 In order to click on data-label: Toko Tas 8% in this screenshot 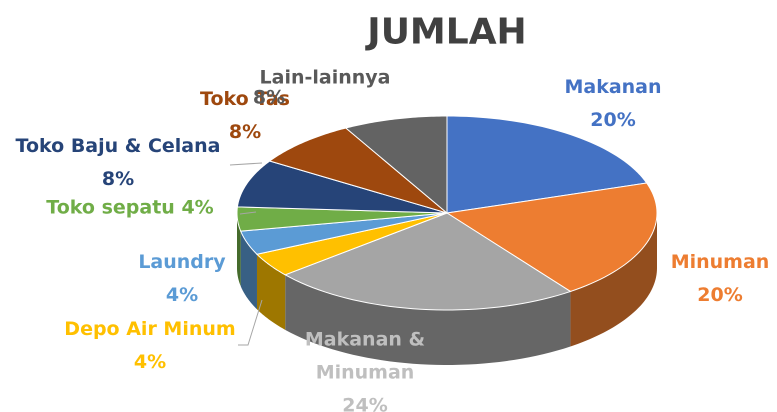, I will do `click(245, 116)`.